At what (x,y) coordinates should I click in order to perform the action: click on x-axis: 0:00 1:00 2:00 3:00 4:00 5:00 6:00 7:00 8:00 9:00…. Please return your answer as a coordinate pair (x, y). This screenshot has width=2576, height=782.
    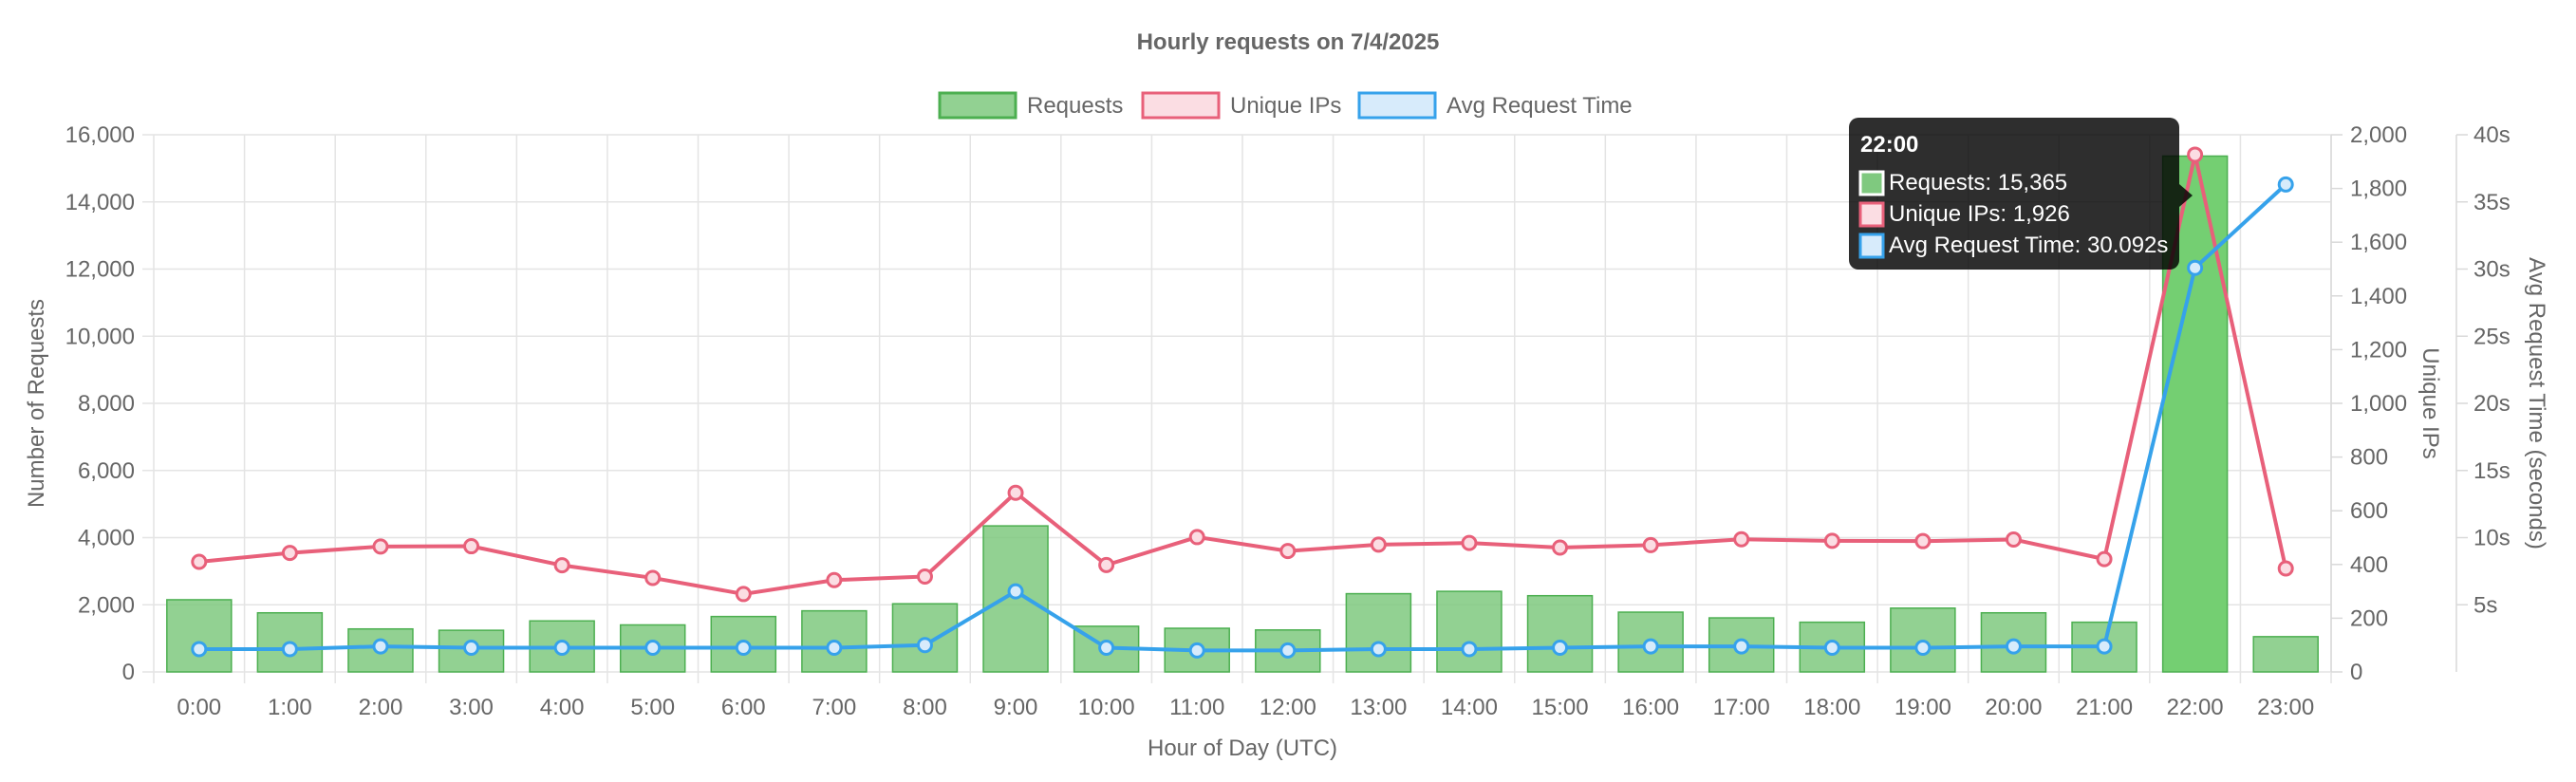
    Looking at the image, I should click on (1245, 707).